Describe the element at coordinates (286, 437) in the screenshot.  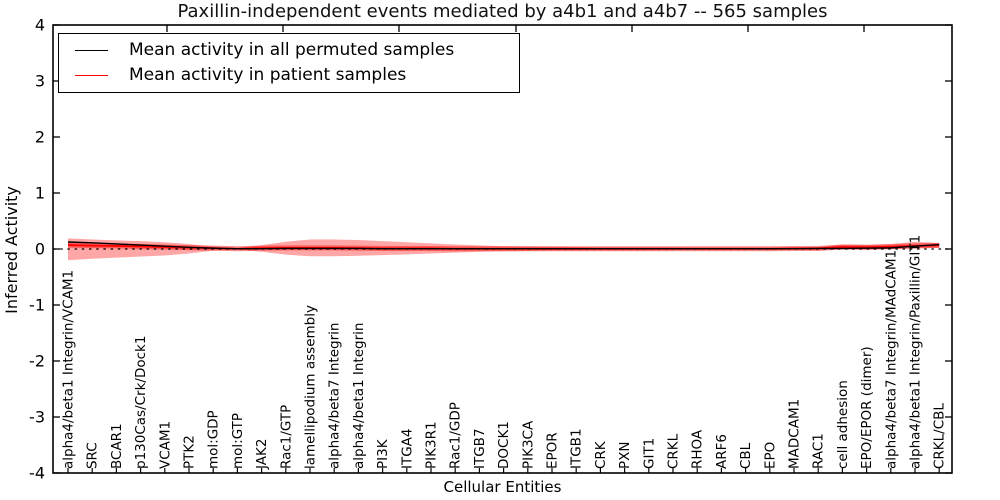
I see `x-tick-label: Rac1/GTP` at that location.